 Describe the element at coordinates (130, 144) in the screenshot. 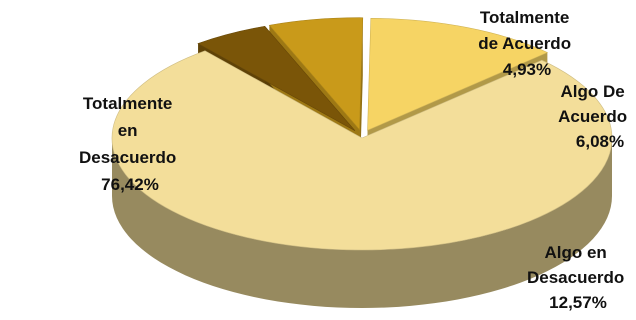

I see `slice-label-totalmente-en-desacuerdo: Totalmente en Desacuerdo 76,42%` at that location.